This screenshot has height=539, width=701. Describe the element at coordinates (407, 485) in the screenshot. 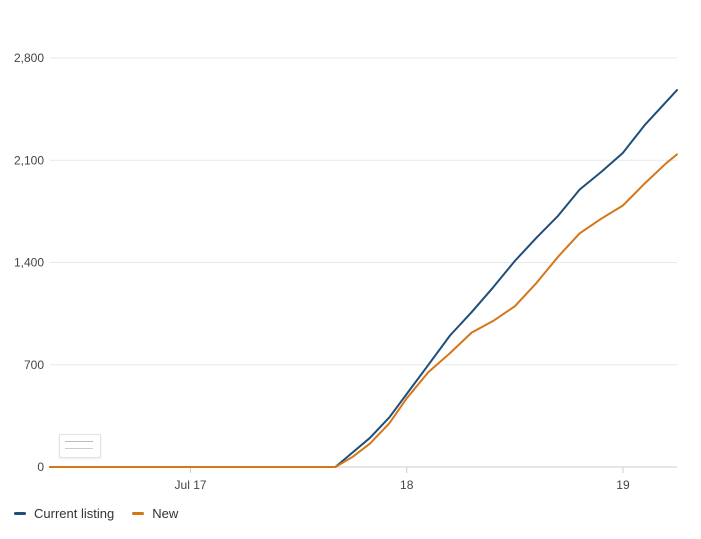

I see `x-tick-label: 18` at that location.